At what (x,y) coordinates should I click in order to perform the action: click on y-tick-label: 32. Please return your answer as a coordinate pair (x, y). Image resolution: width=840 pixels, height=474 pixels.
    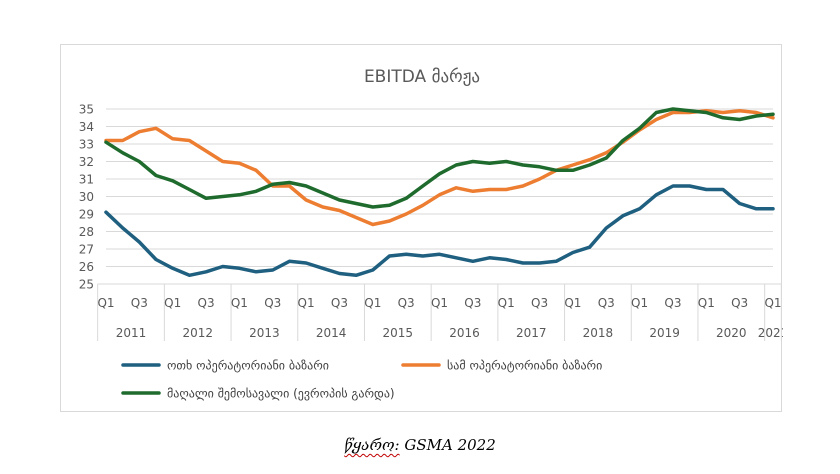
    Looking at the image, I should click on (86, 162).